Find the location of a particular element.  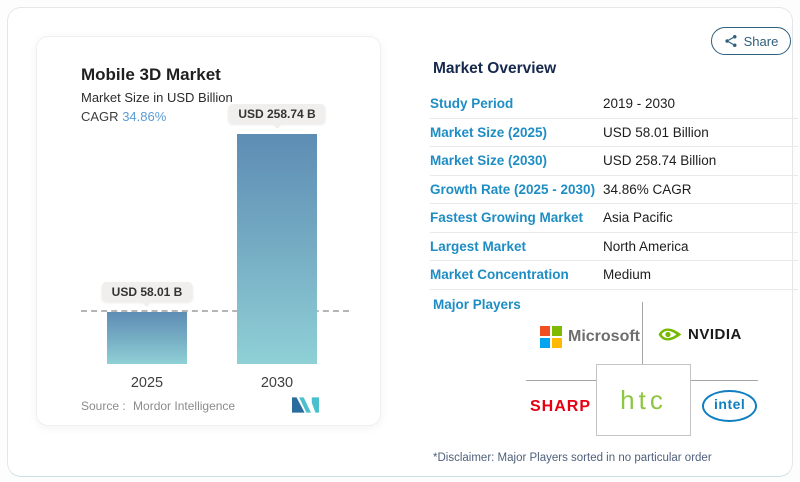

player-logo-microsoft: Microsoft is located at coordinates (590, 337).